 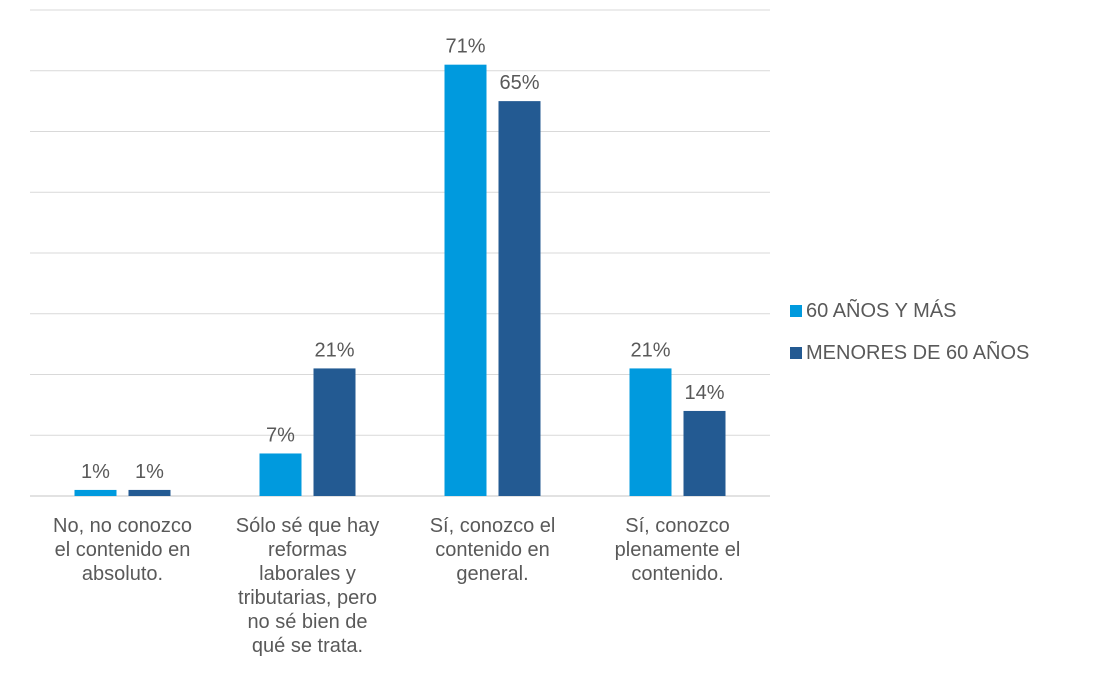 I want to click on data-label: 71%, so click(x=465, y=47).